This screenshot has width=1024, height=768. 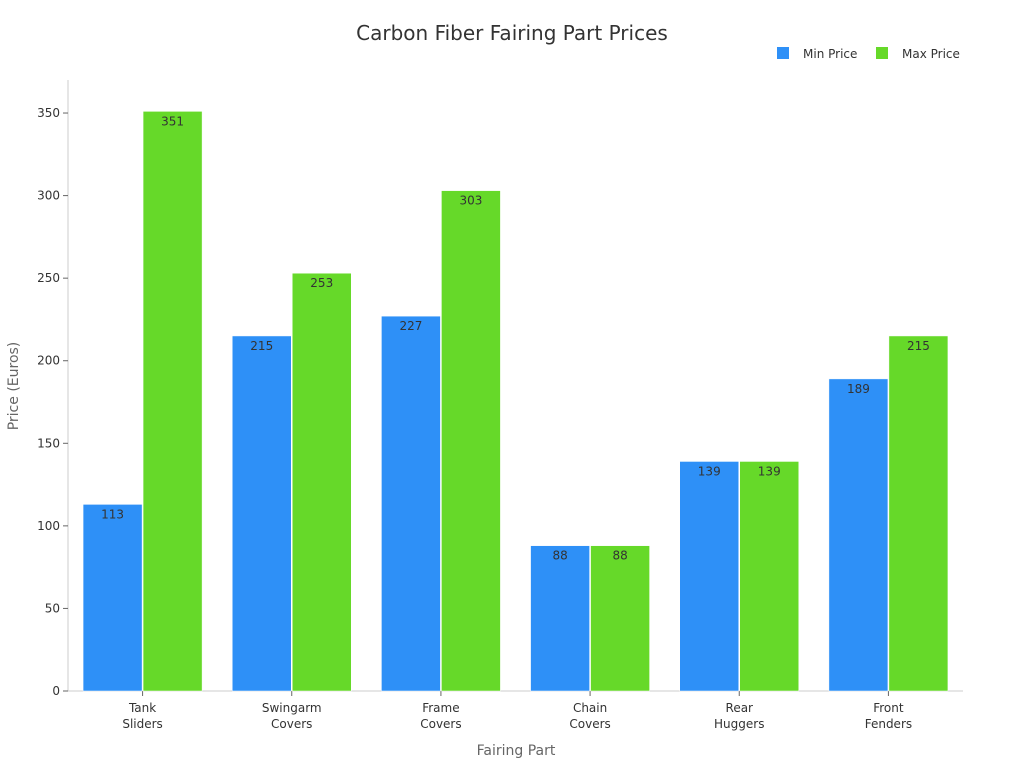 I want to click on x-tick-label: Frame Covers, so click(x=440, y=716).